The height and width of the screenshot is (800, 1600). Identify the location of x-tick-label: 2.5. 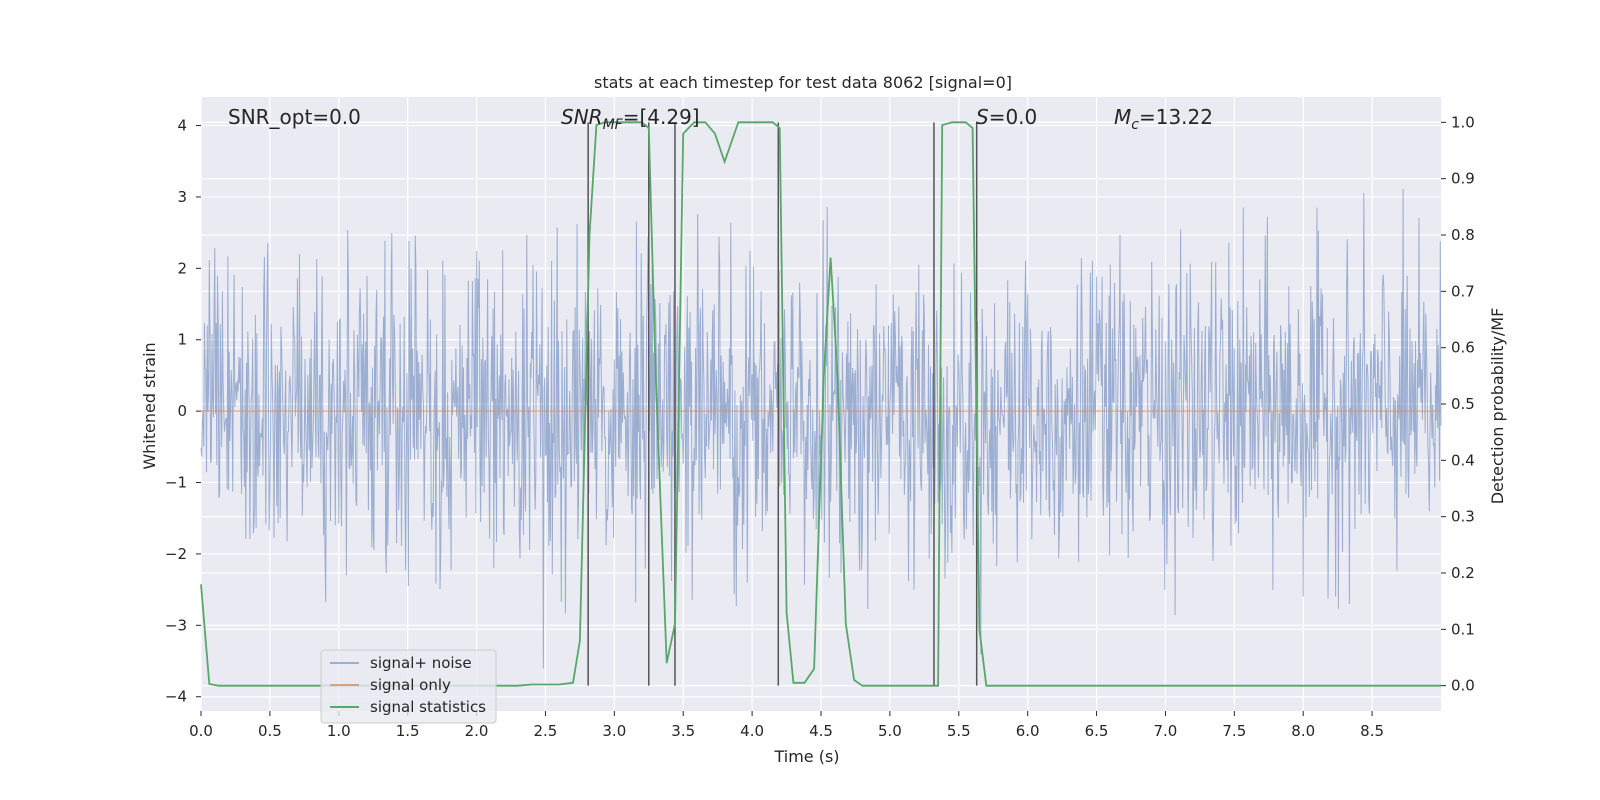
(546, 731).